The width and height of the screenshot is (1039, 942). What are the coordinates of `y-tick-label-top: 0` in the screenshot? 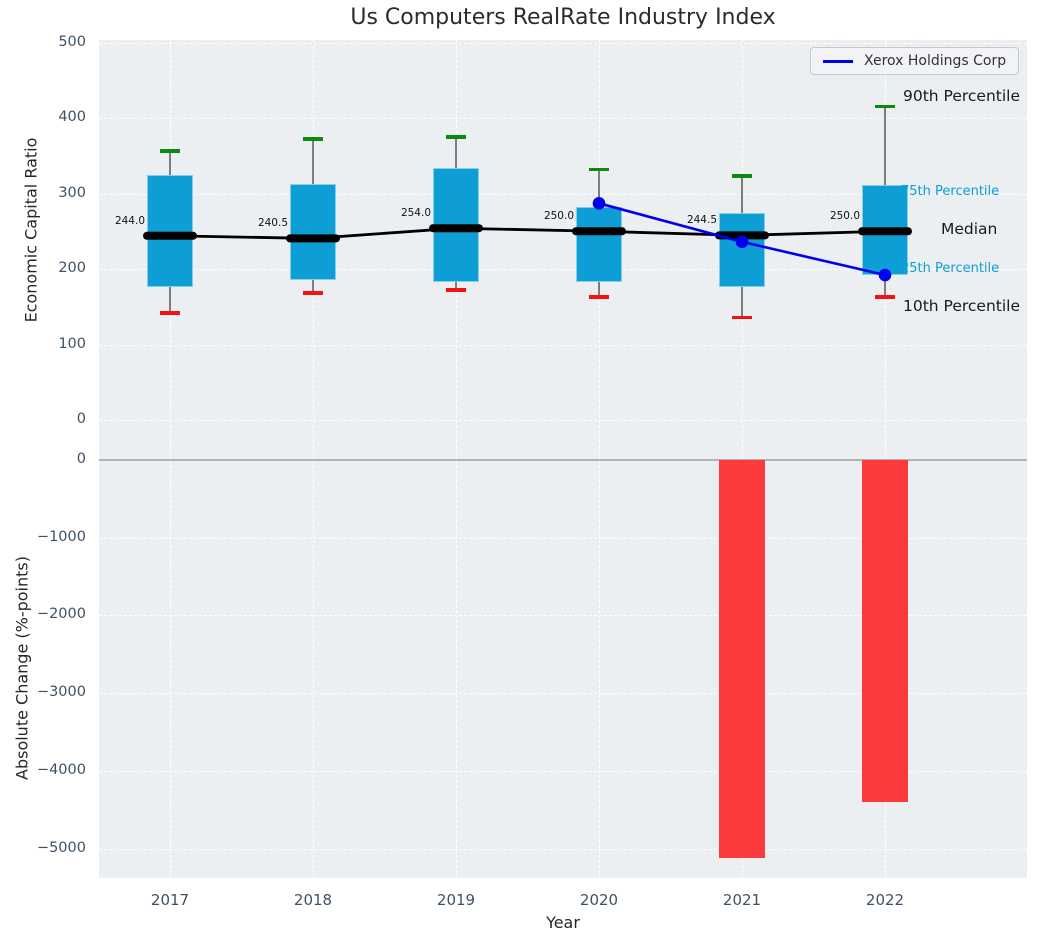 It's located at (81, 419).